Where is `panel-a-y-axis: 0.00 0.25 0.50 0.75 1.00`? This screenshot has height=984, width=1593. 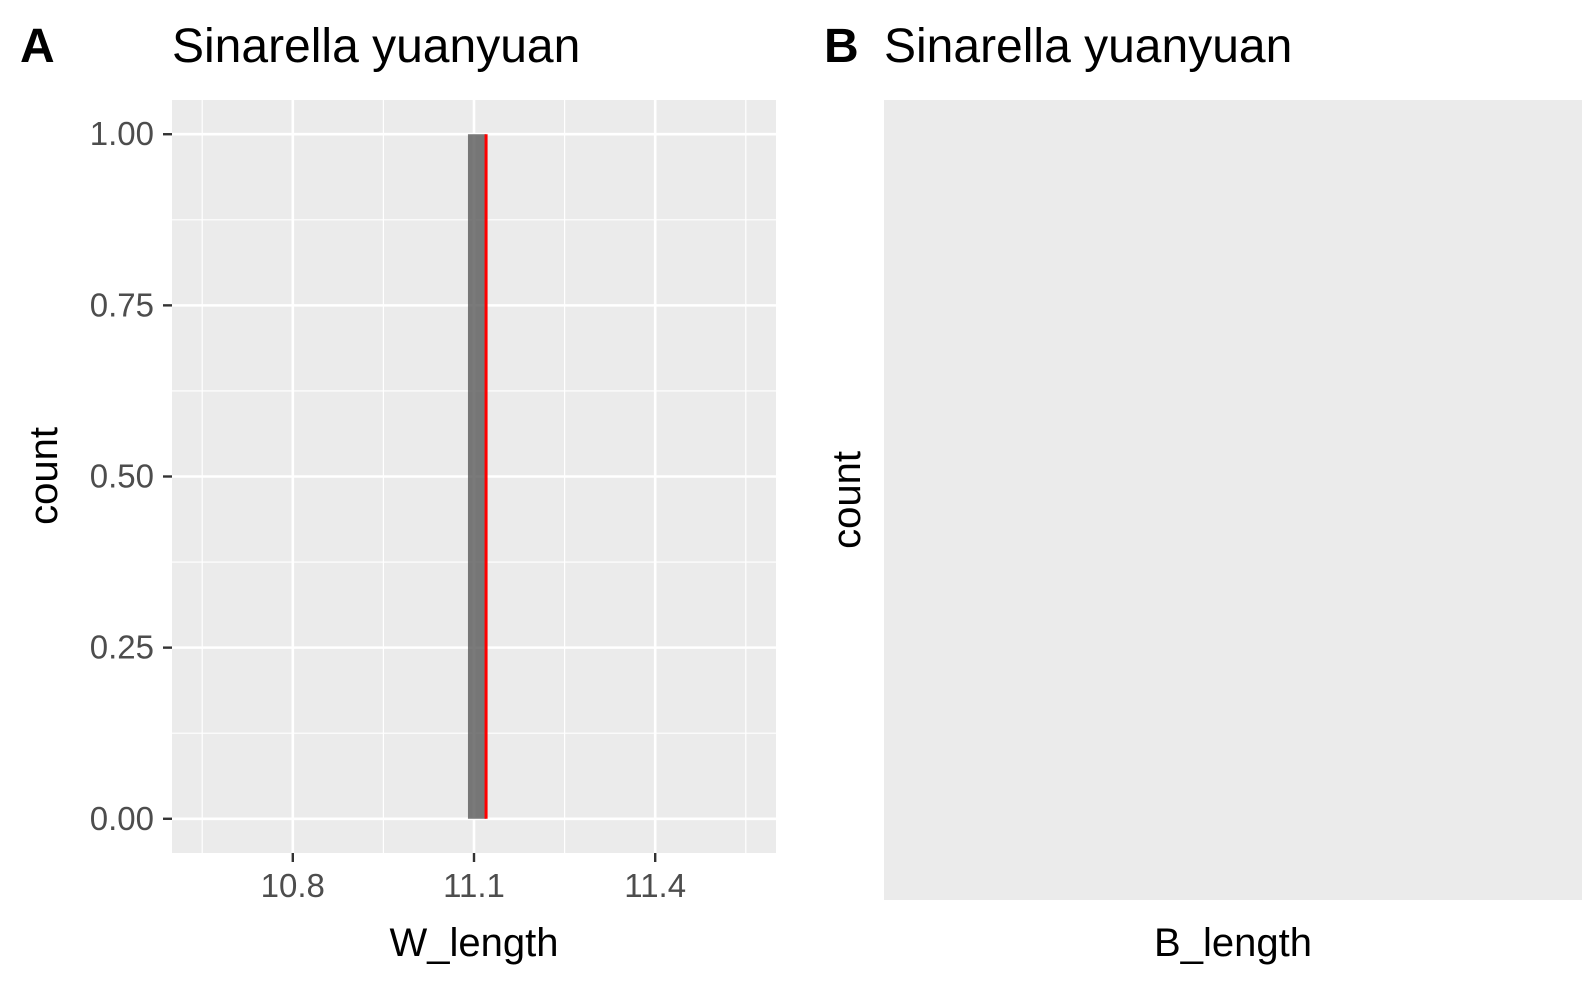 panel-a-y-axis: 0.00 0.25 0.50 0.75 1.00 is located at coordinates (131, 476).